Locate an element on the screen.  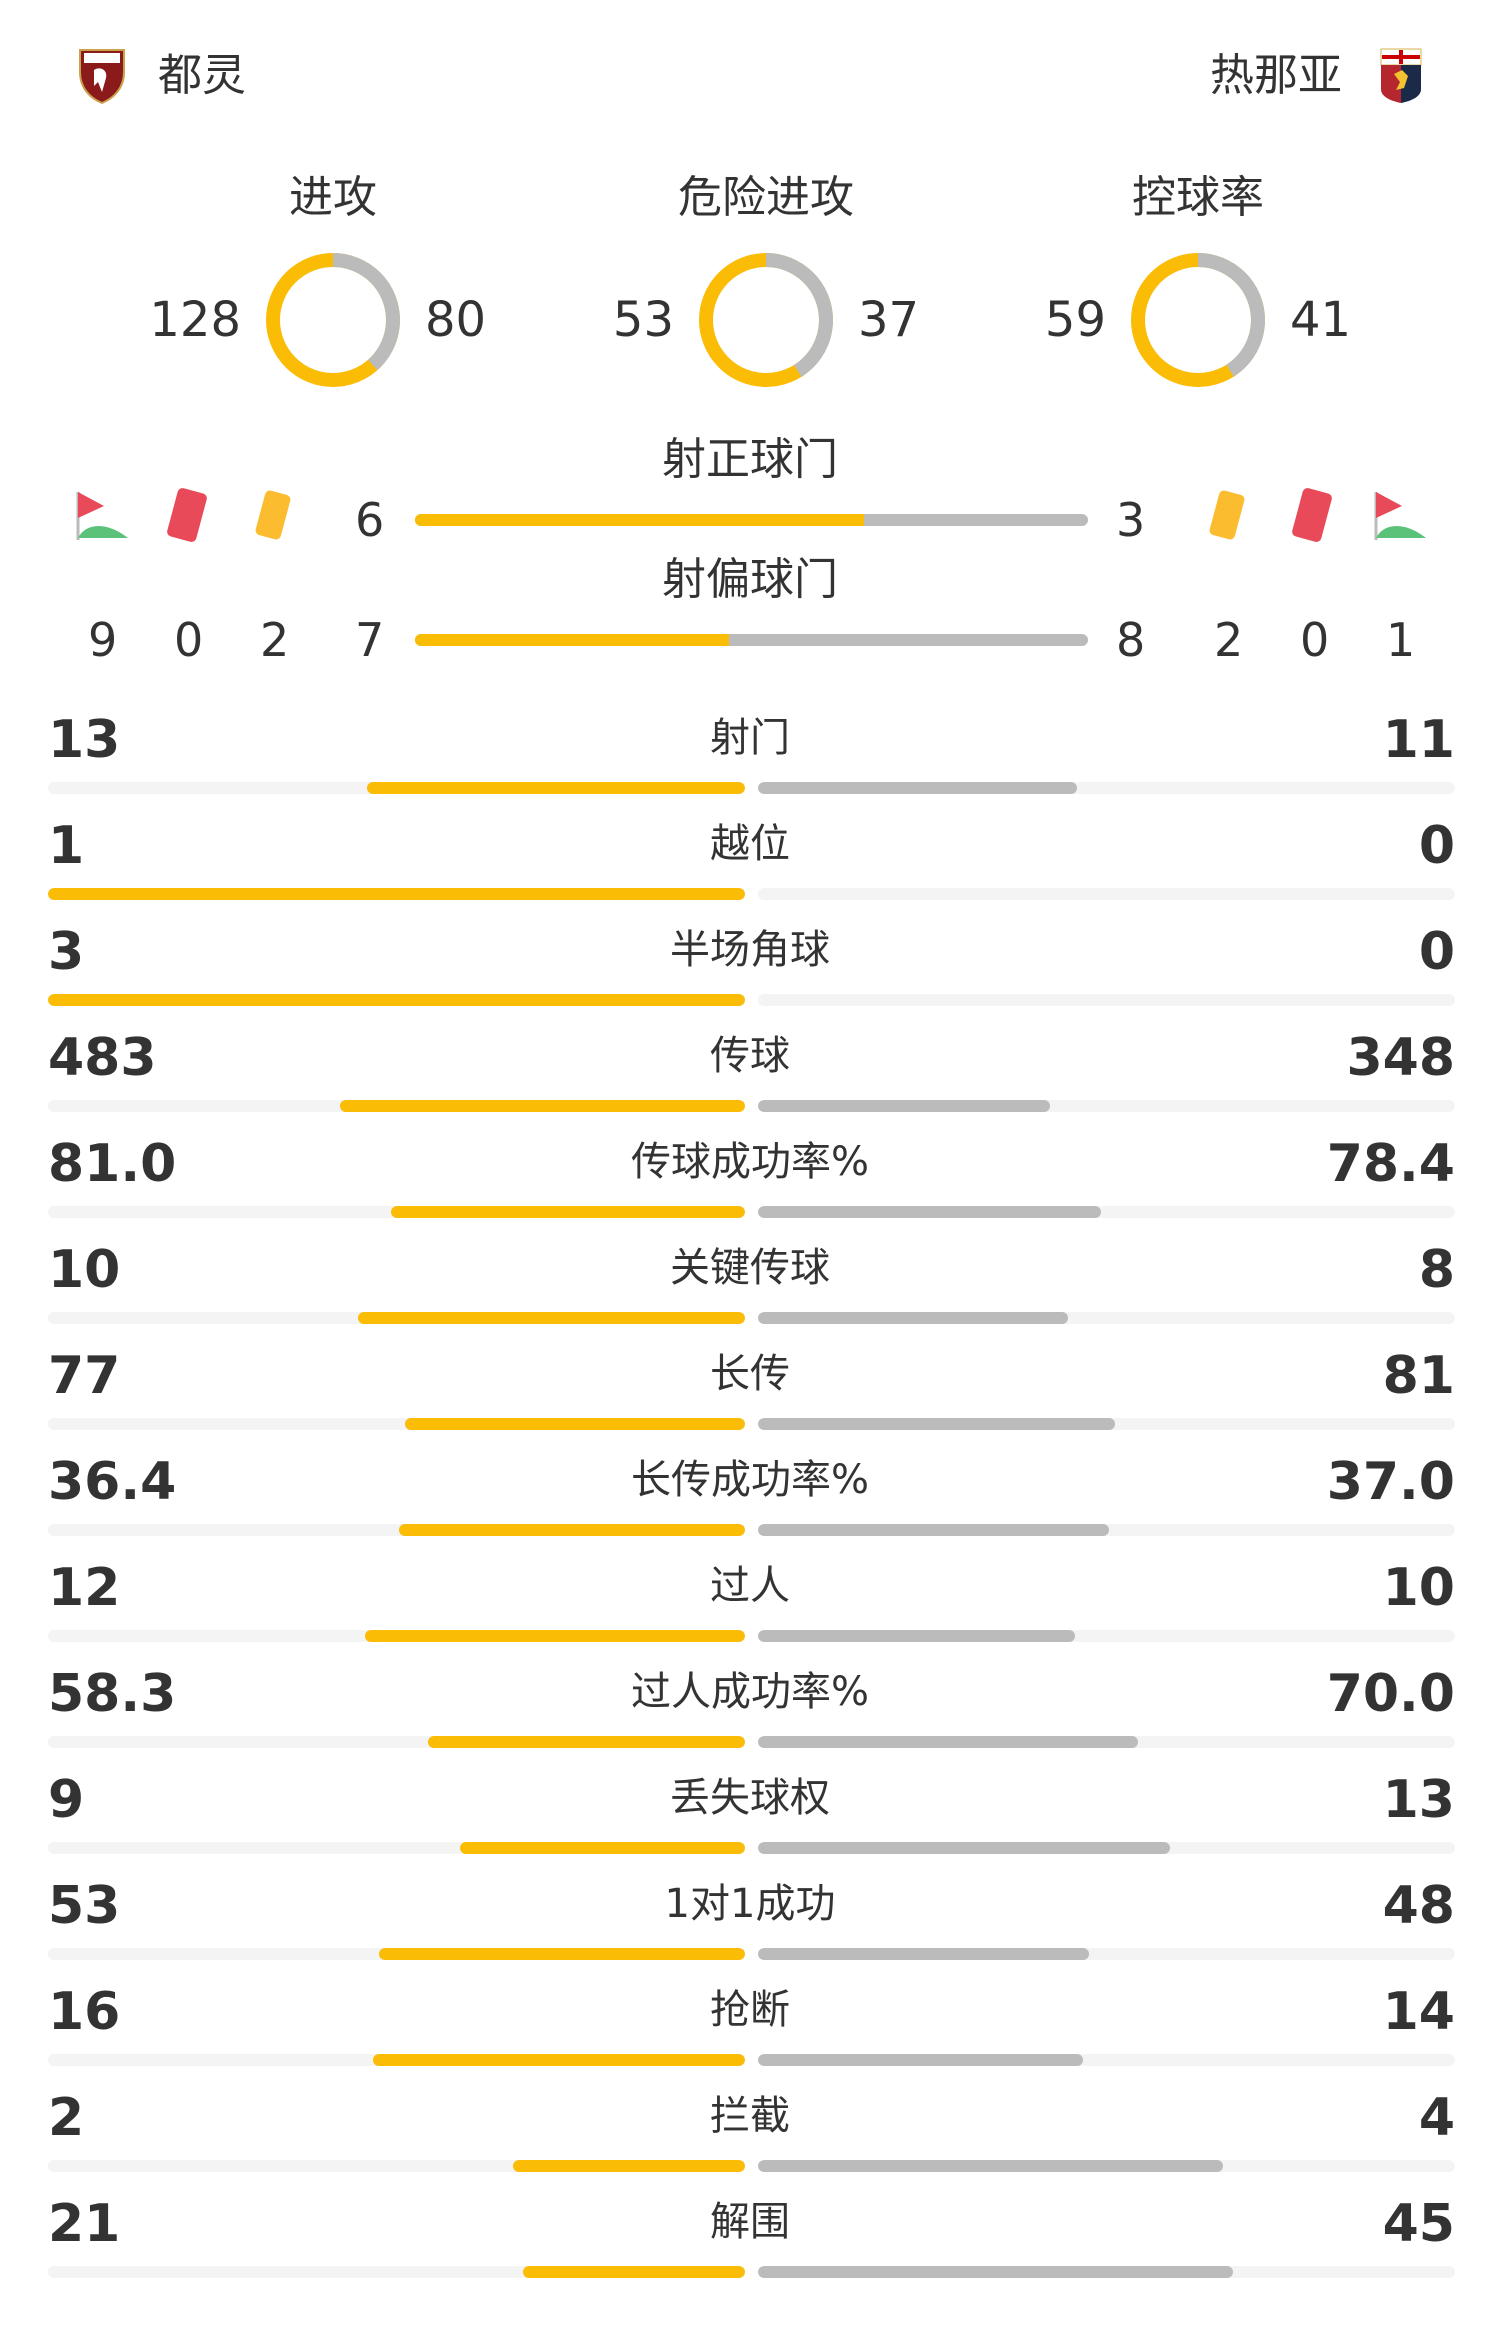
shots-on-target-label: 射正球门 is located at coordinates (750, 459).